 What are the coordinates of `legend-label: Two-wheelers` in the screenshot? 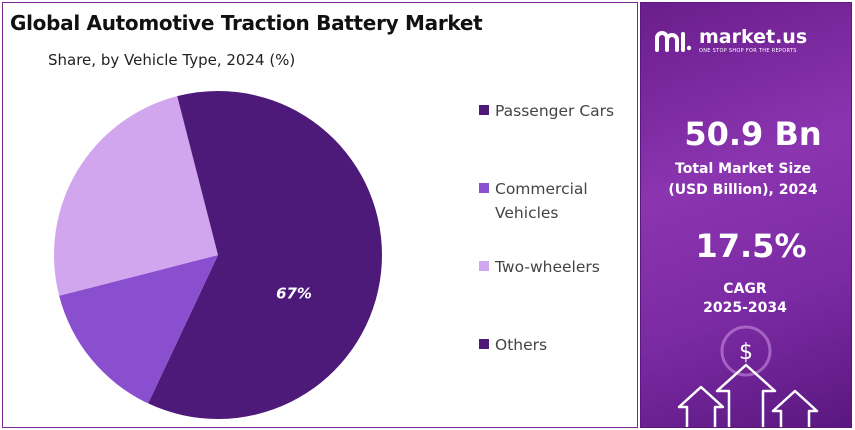 It's located at (547, 267).